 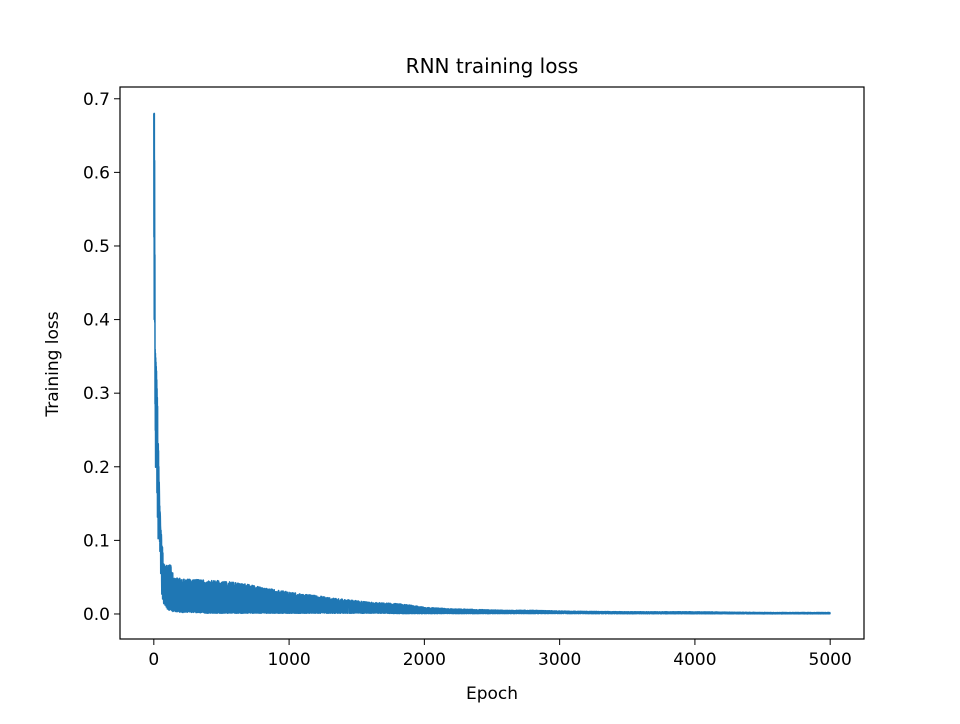 What do you see at coordinates (101, 357) in the screenshot?
I see `y-axis: 0.0 0.1 0.2 0.3 0.4 0.5 0.6 0.7` at bounding box center [101, 357].